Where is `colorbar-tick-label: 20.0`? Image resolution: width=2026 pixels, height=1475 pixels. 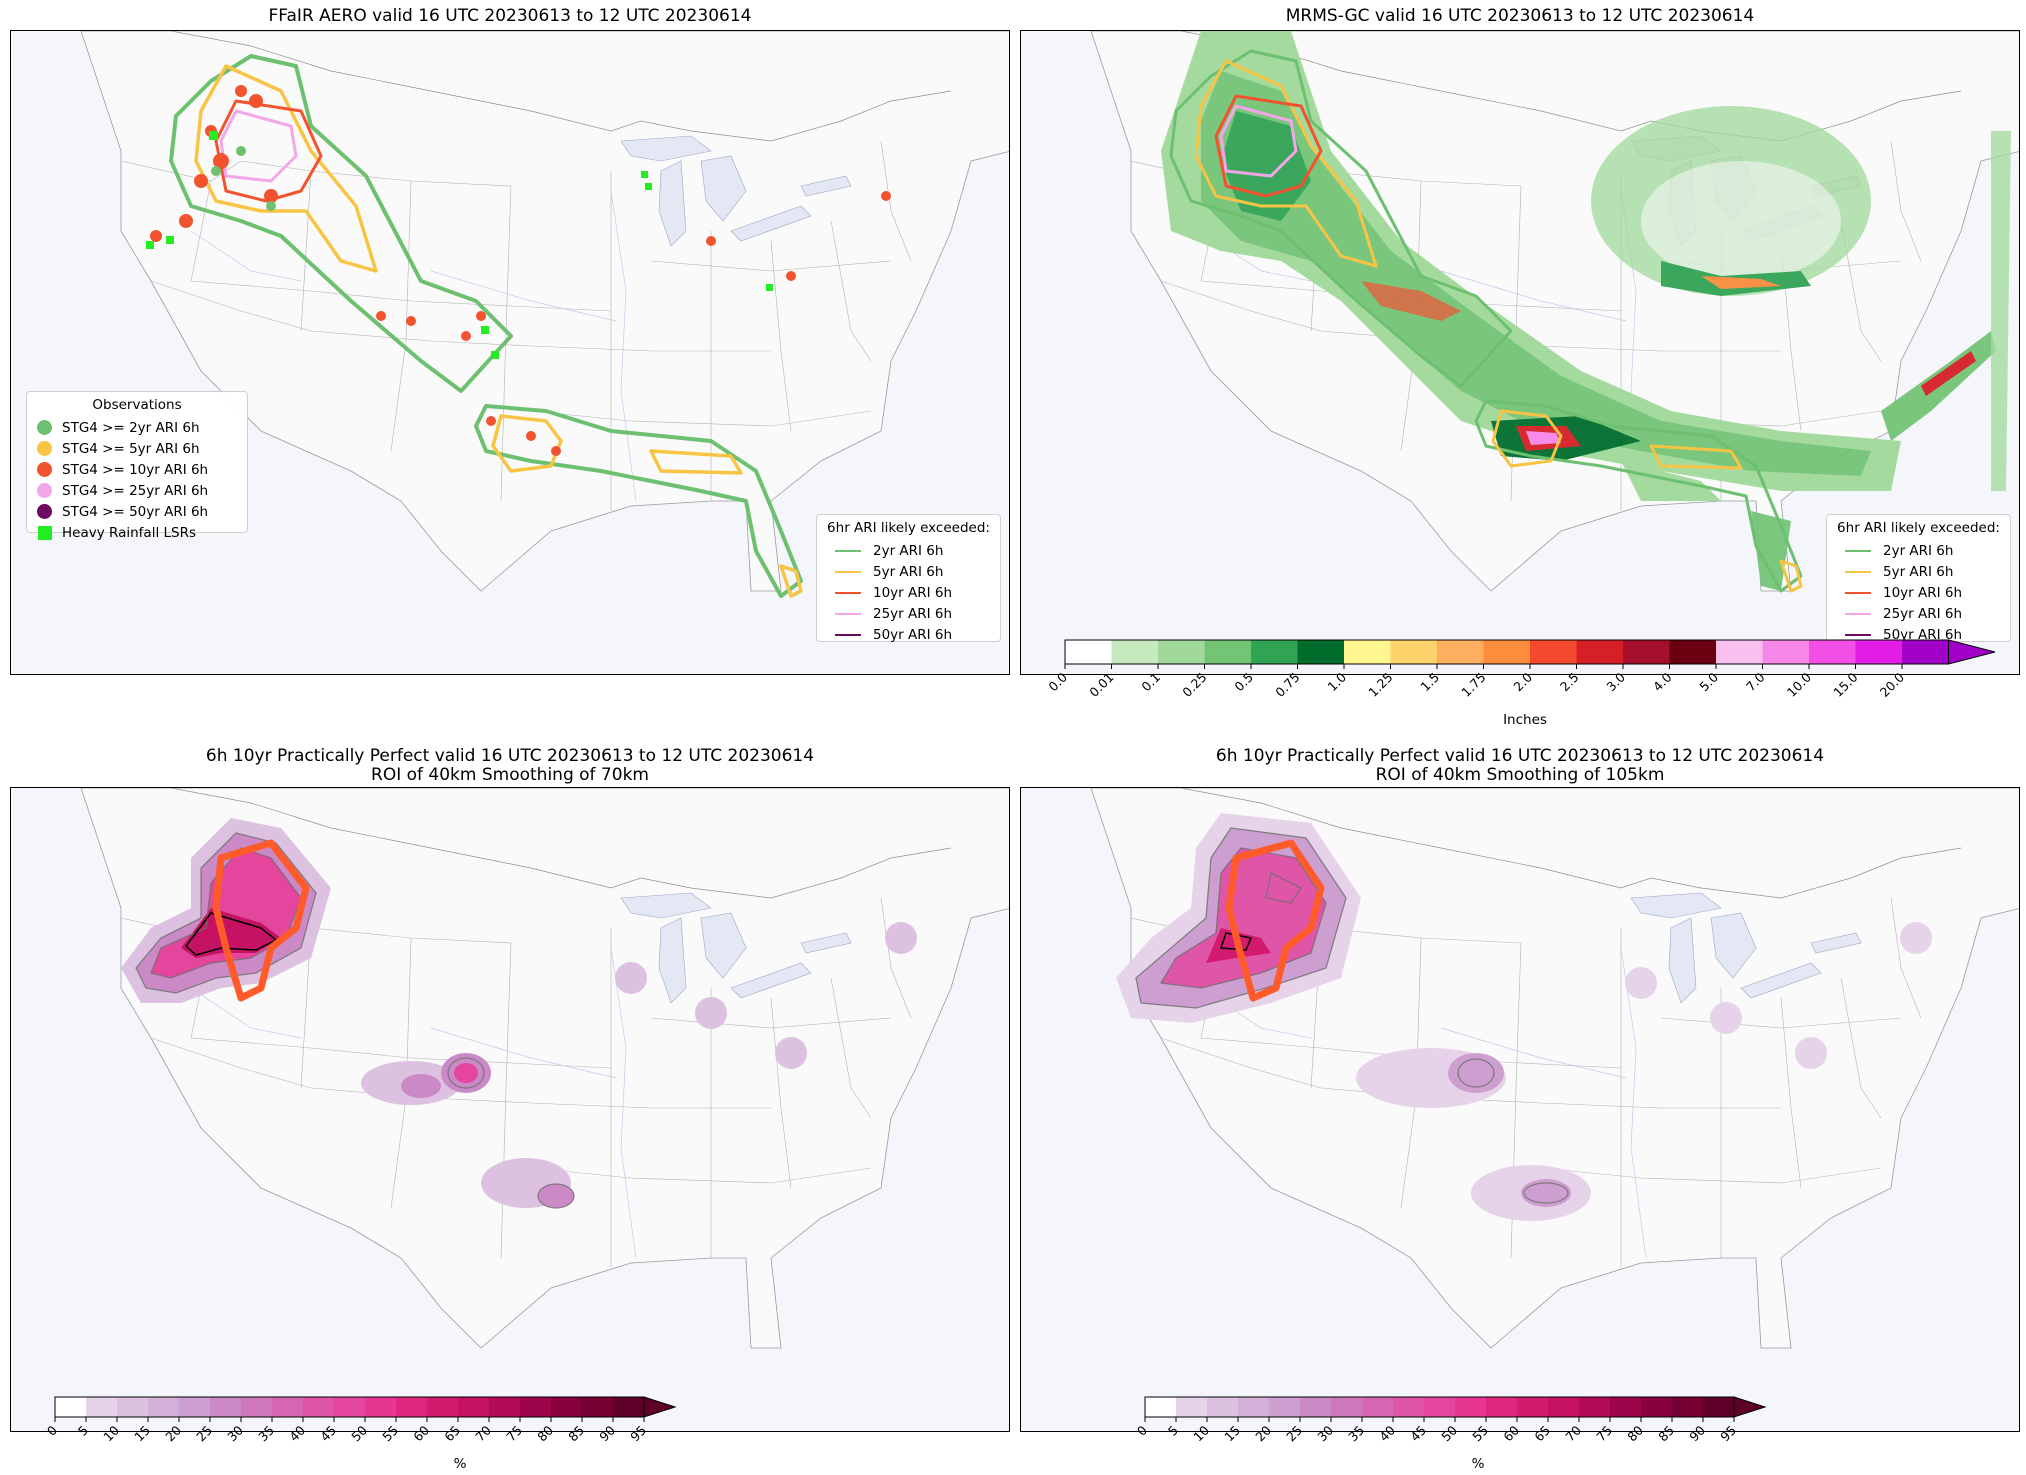 colorbar-tick-label: 20.0 is located at coordinates (1892, 684).